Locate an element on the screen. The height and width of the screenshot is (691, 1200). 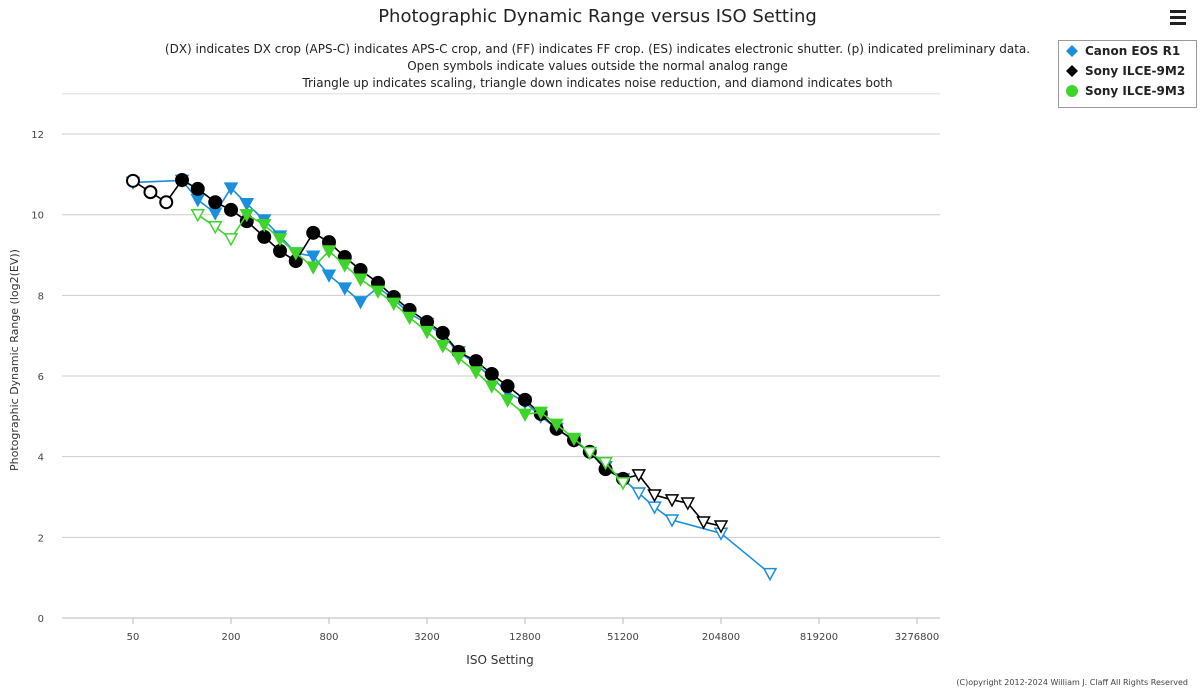
y-tick-label: 0 is located at coordinates (41, 619).